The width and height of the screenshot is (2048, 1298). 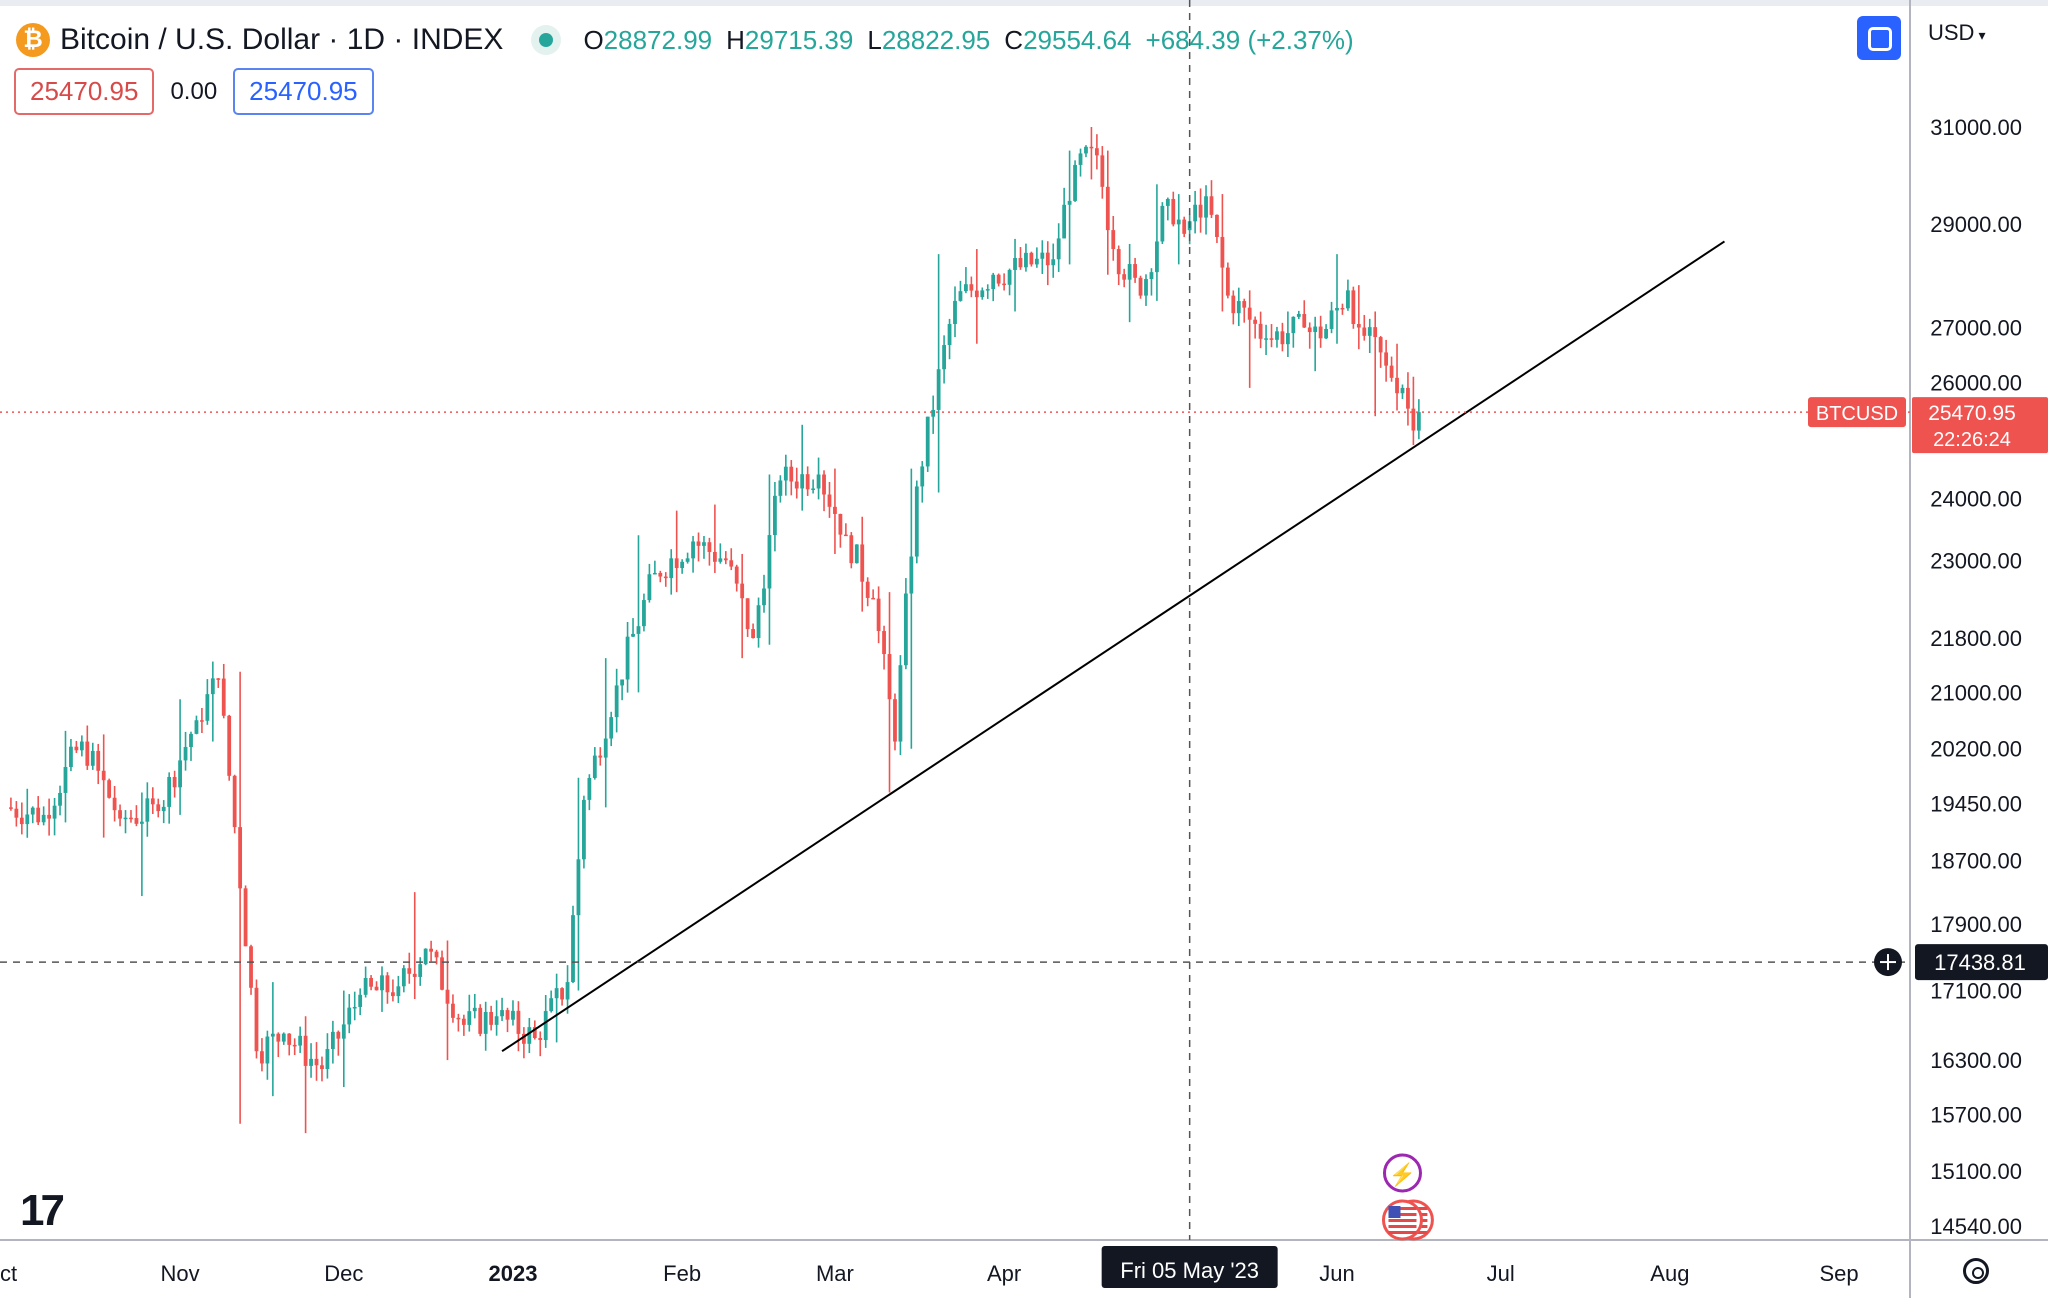 I want to click on currency-select: USD ▾, so click(x=1957, y=32).